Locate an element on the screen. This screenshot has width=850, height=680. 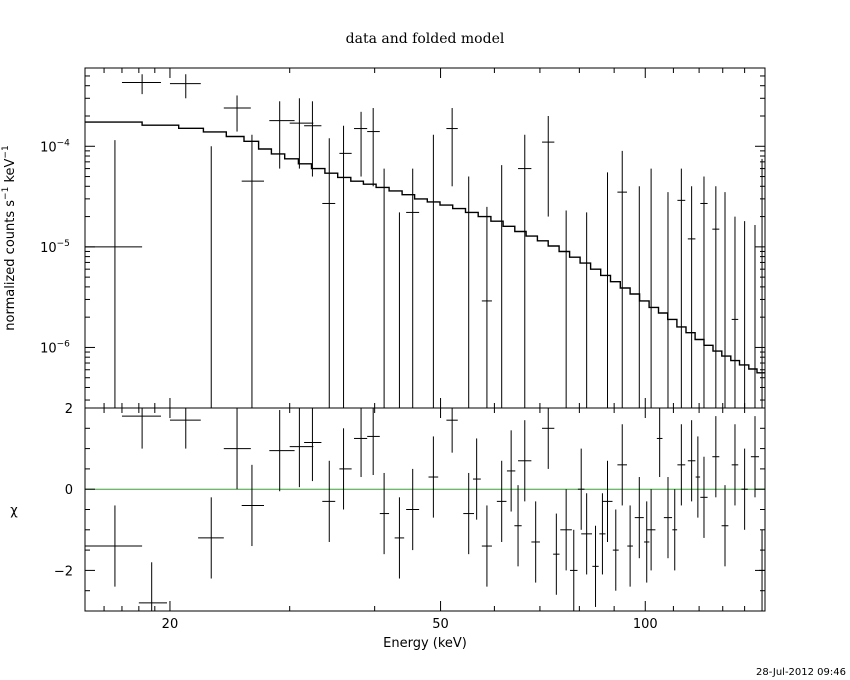
x-tick-label: 50 is located at coordinates (440, 624).